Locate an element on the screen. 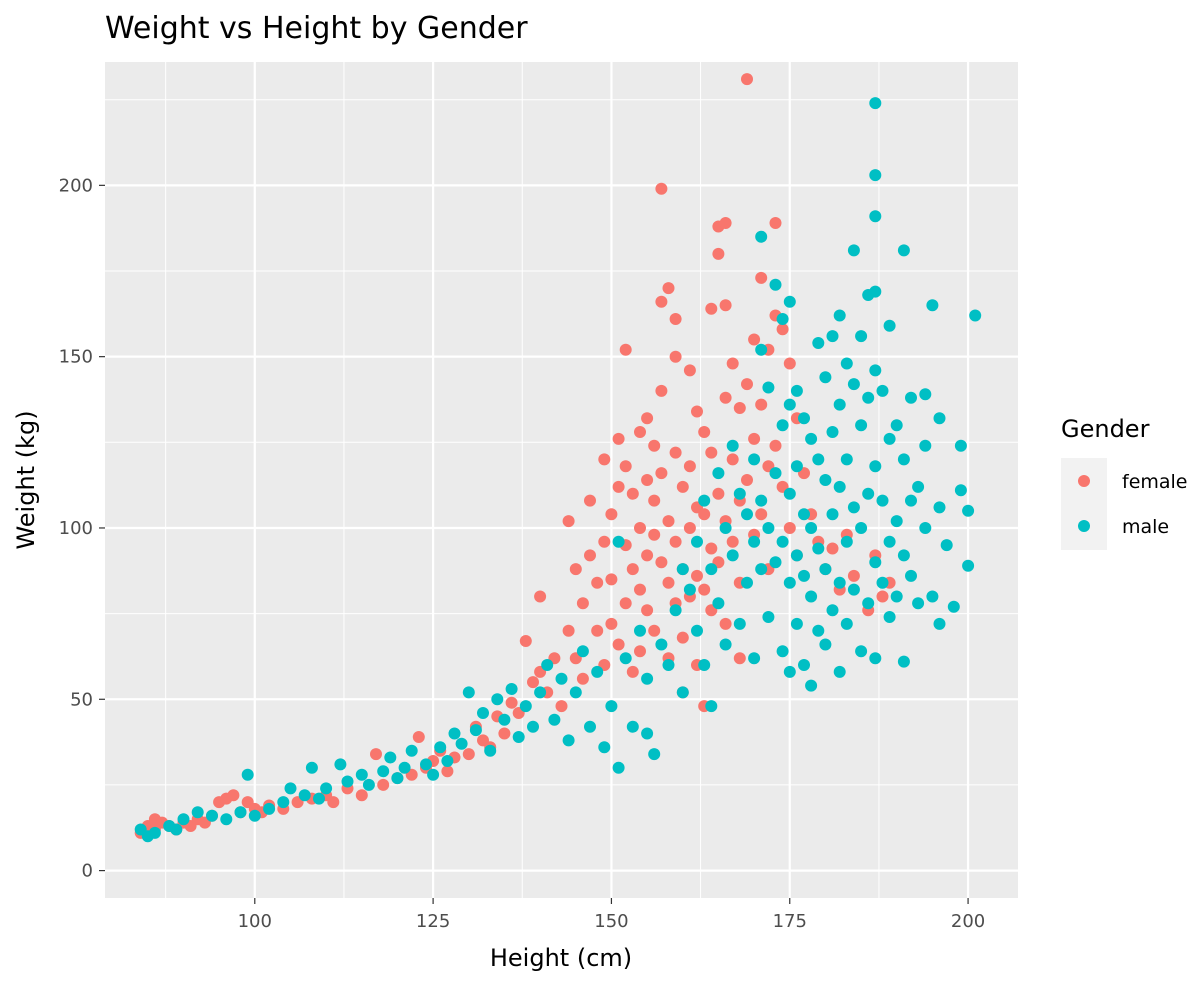  y-tick-label: 50 is located at coordinates (81, 699).